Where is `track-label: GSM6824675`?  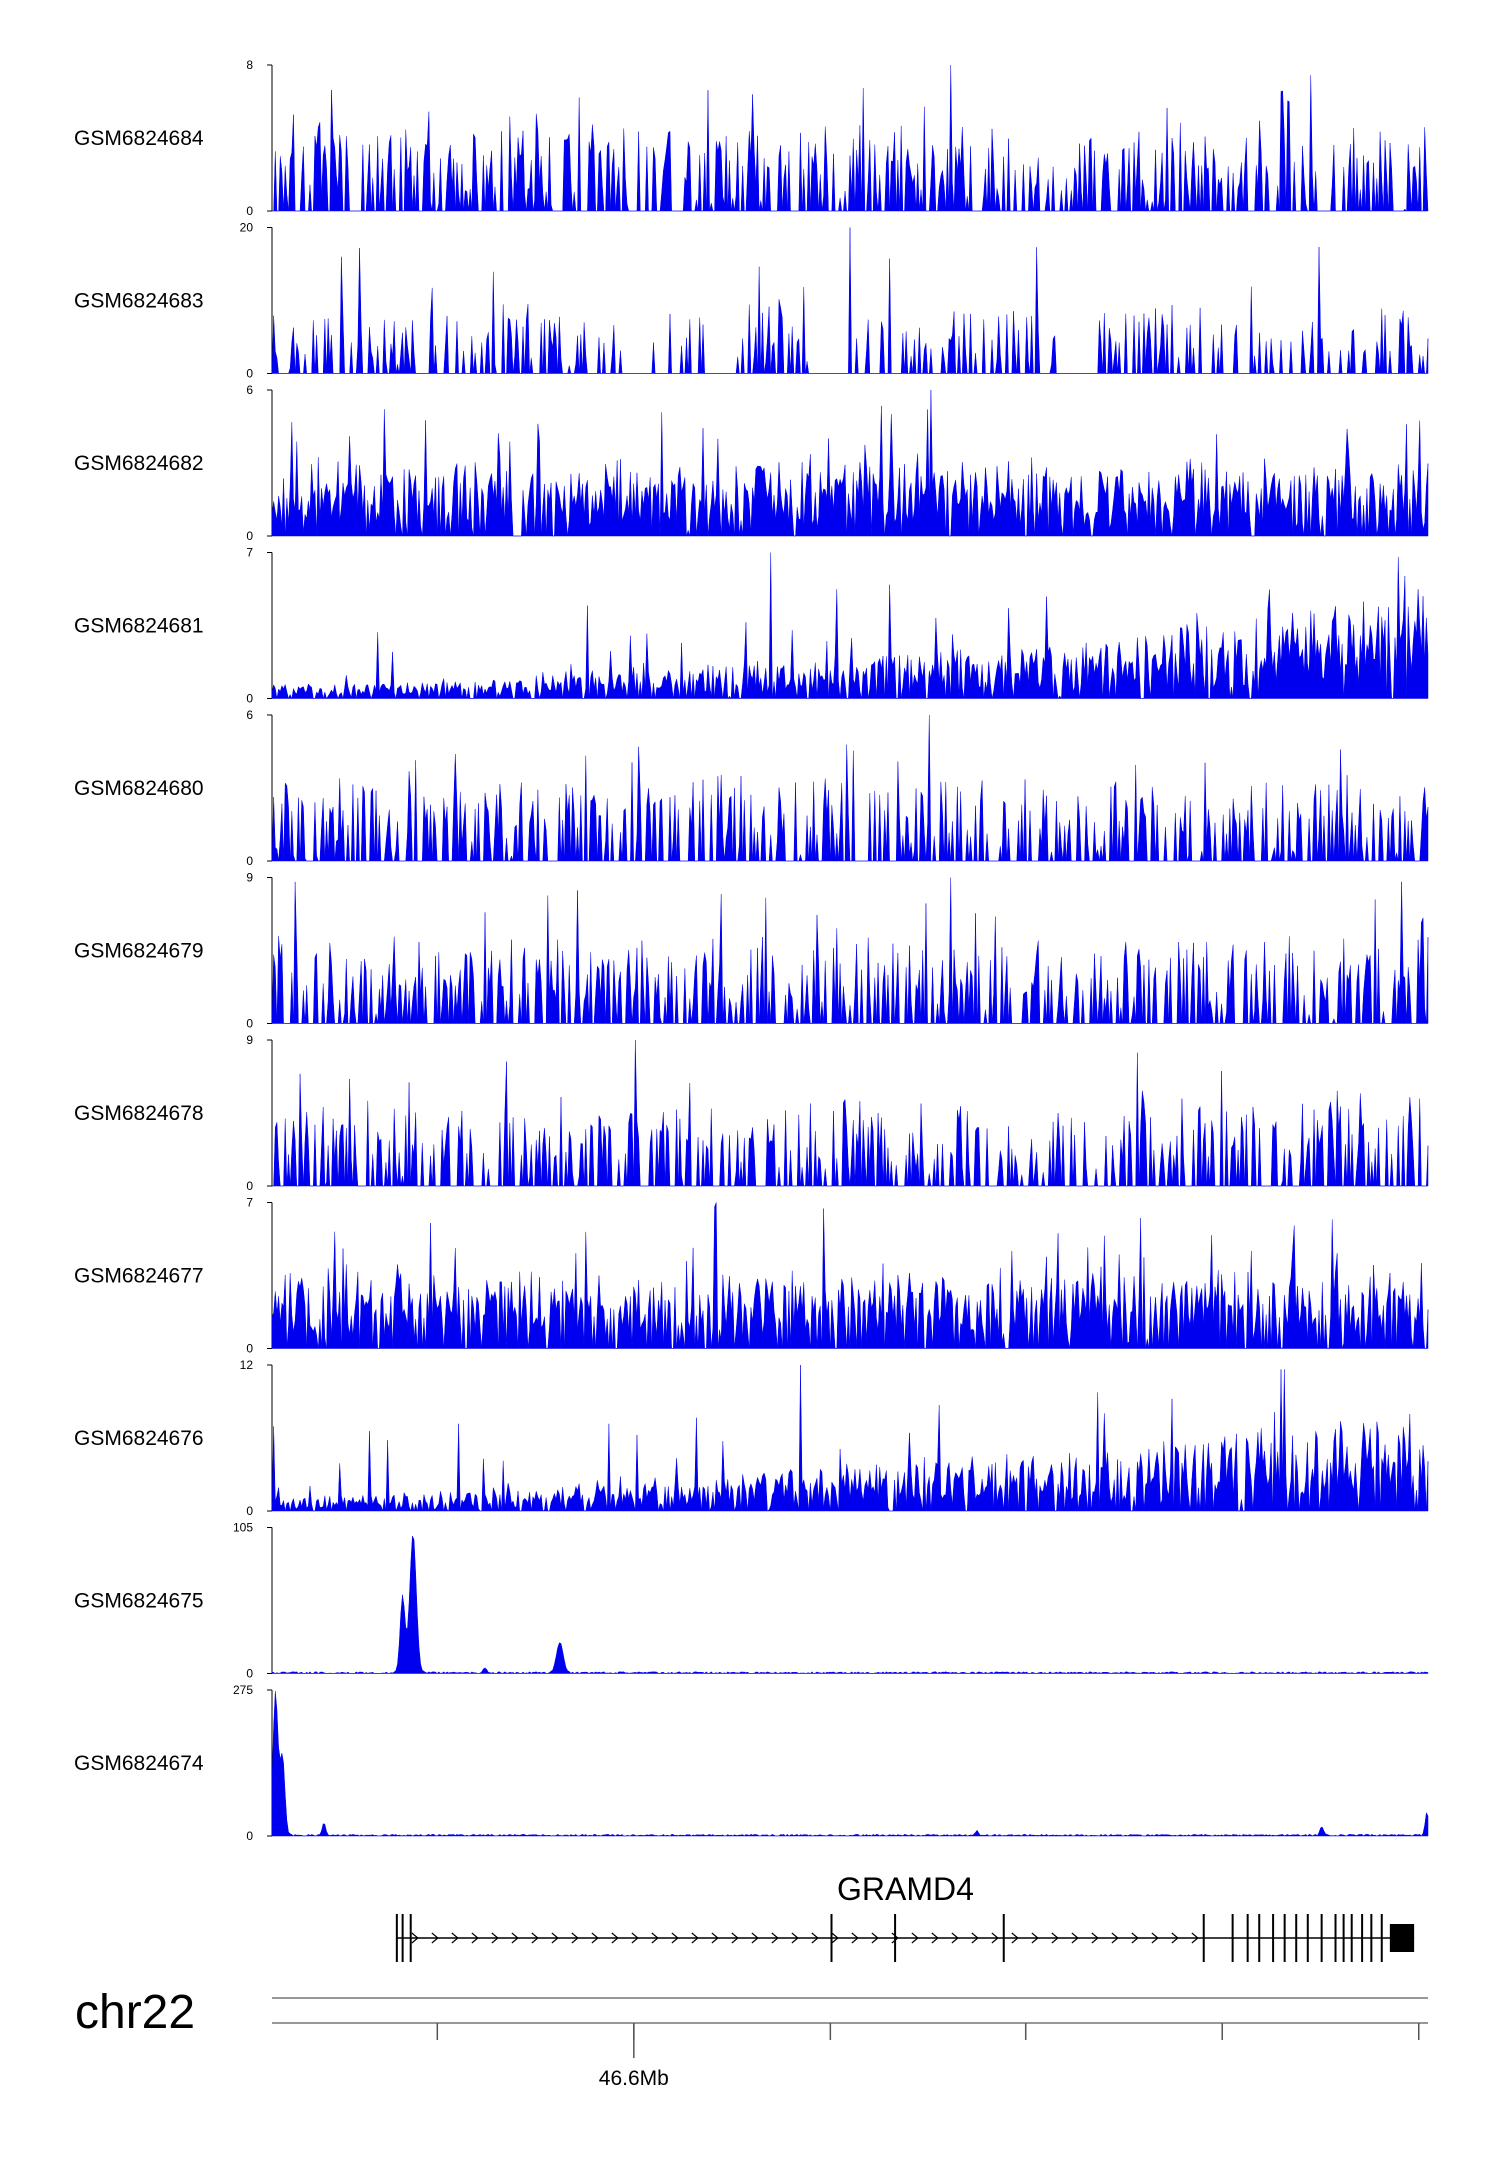
track-label: GSM6824675 is located at coordinates (139, 1601).